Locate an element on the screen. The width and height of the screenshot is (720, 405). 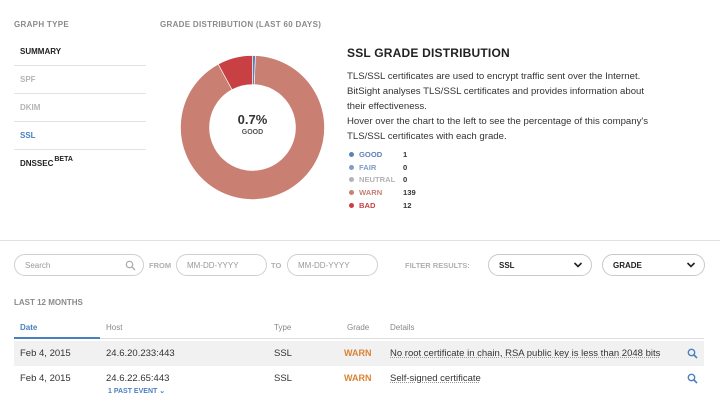
donut-slice-warn is located at coordinates (252, 127).